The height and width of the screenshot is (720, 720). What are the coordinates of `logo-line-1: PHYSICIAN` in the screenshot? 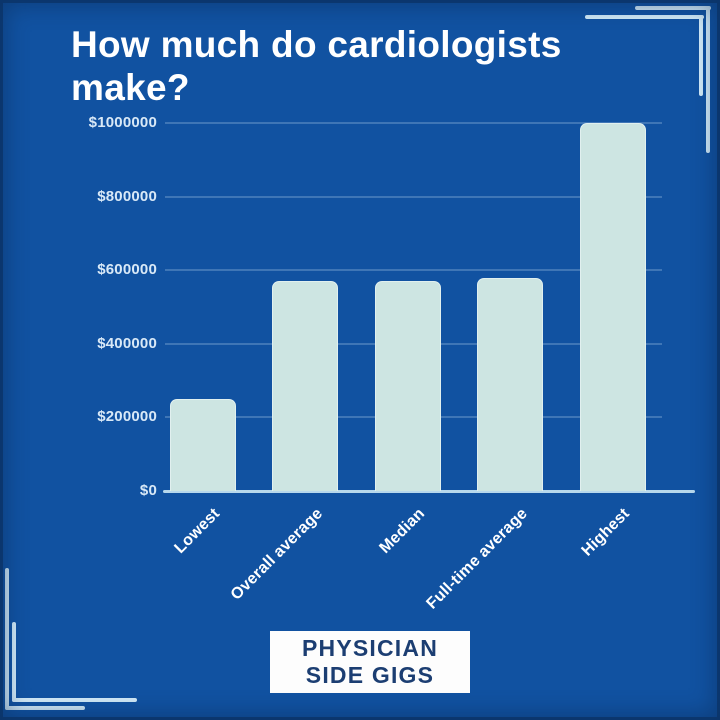 It's located at (370, 647).